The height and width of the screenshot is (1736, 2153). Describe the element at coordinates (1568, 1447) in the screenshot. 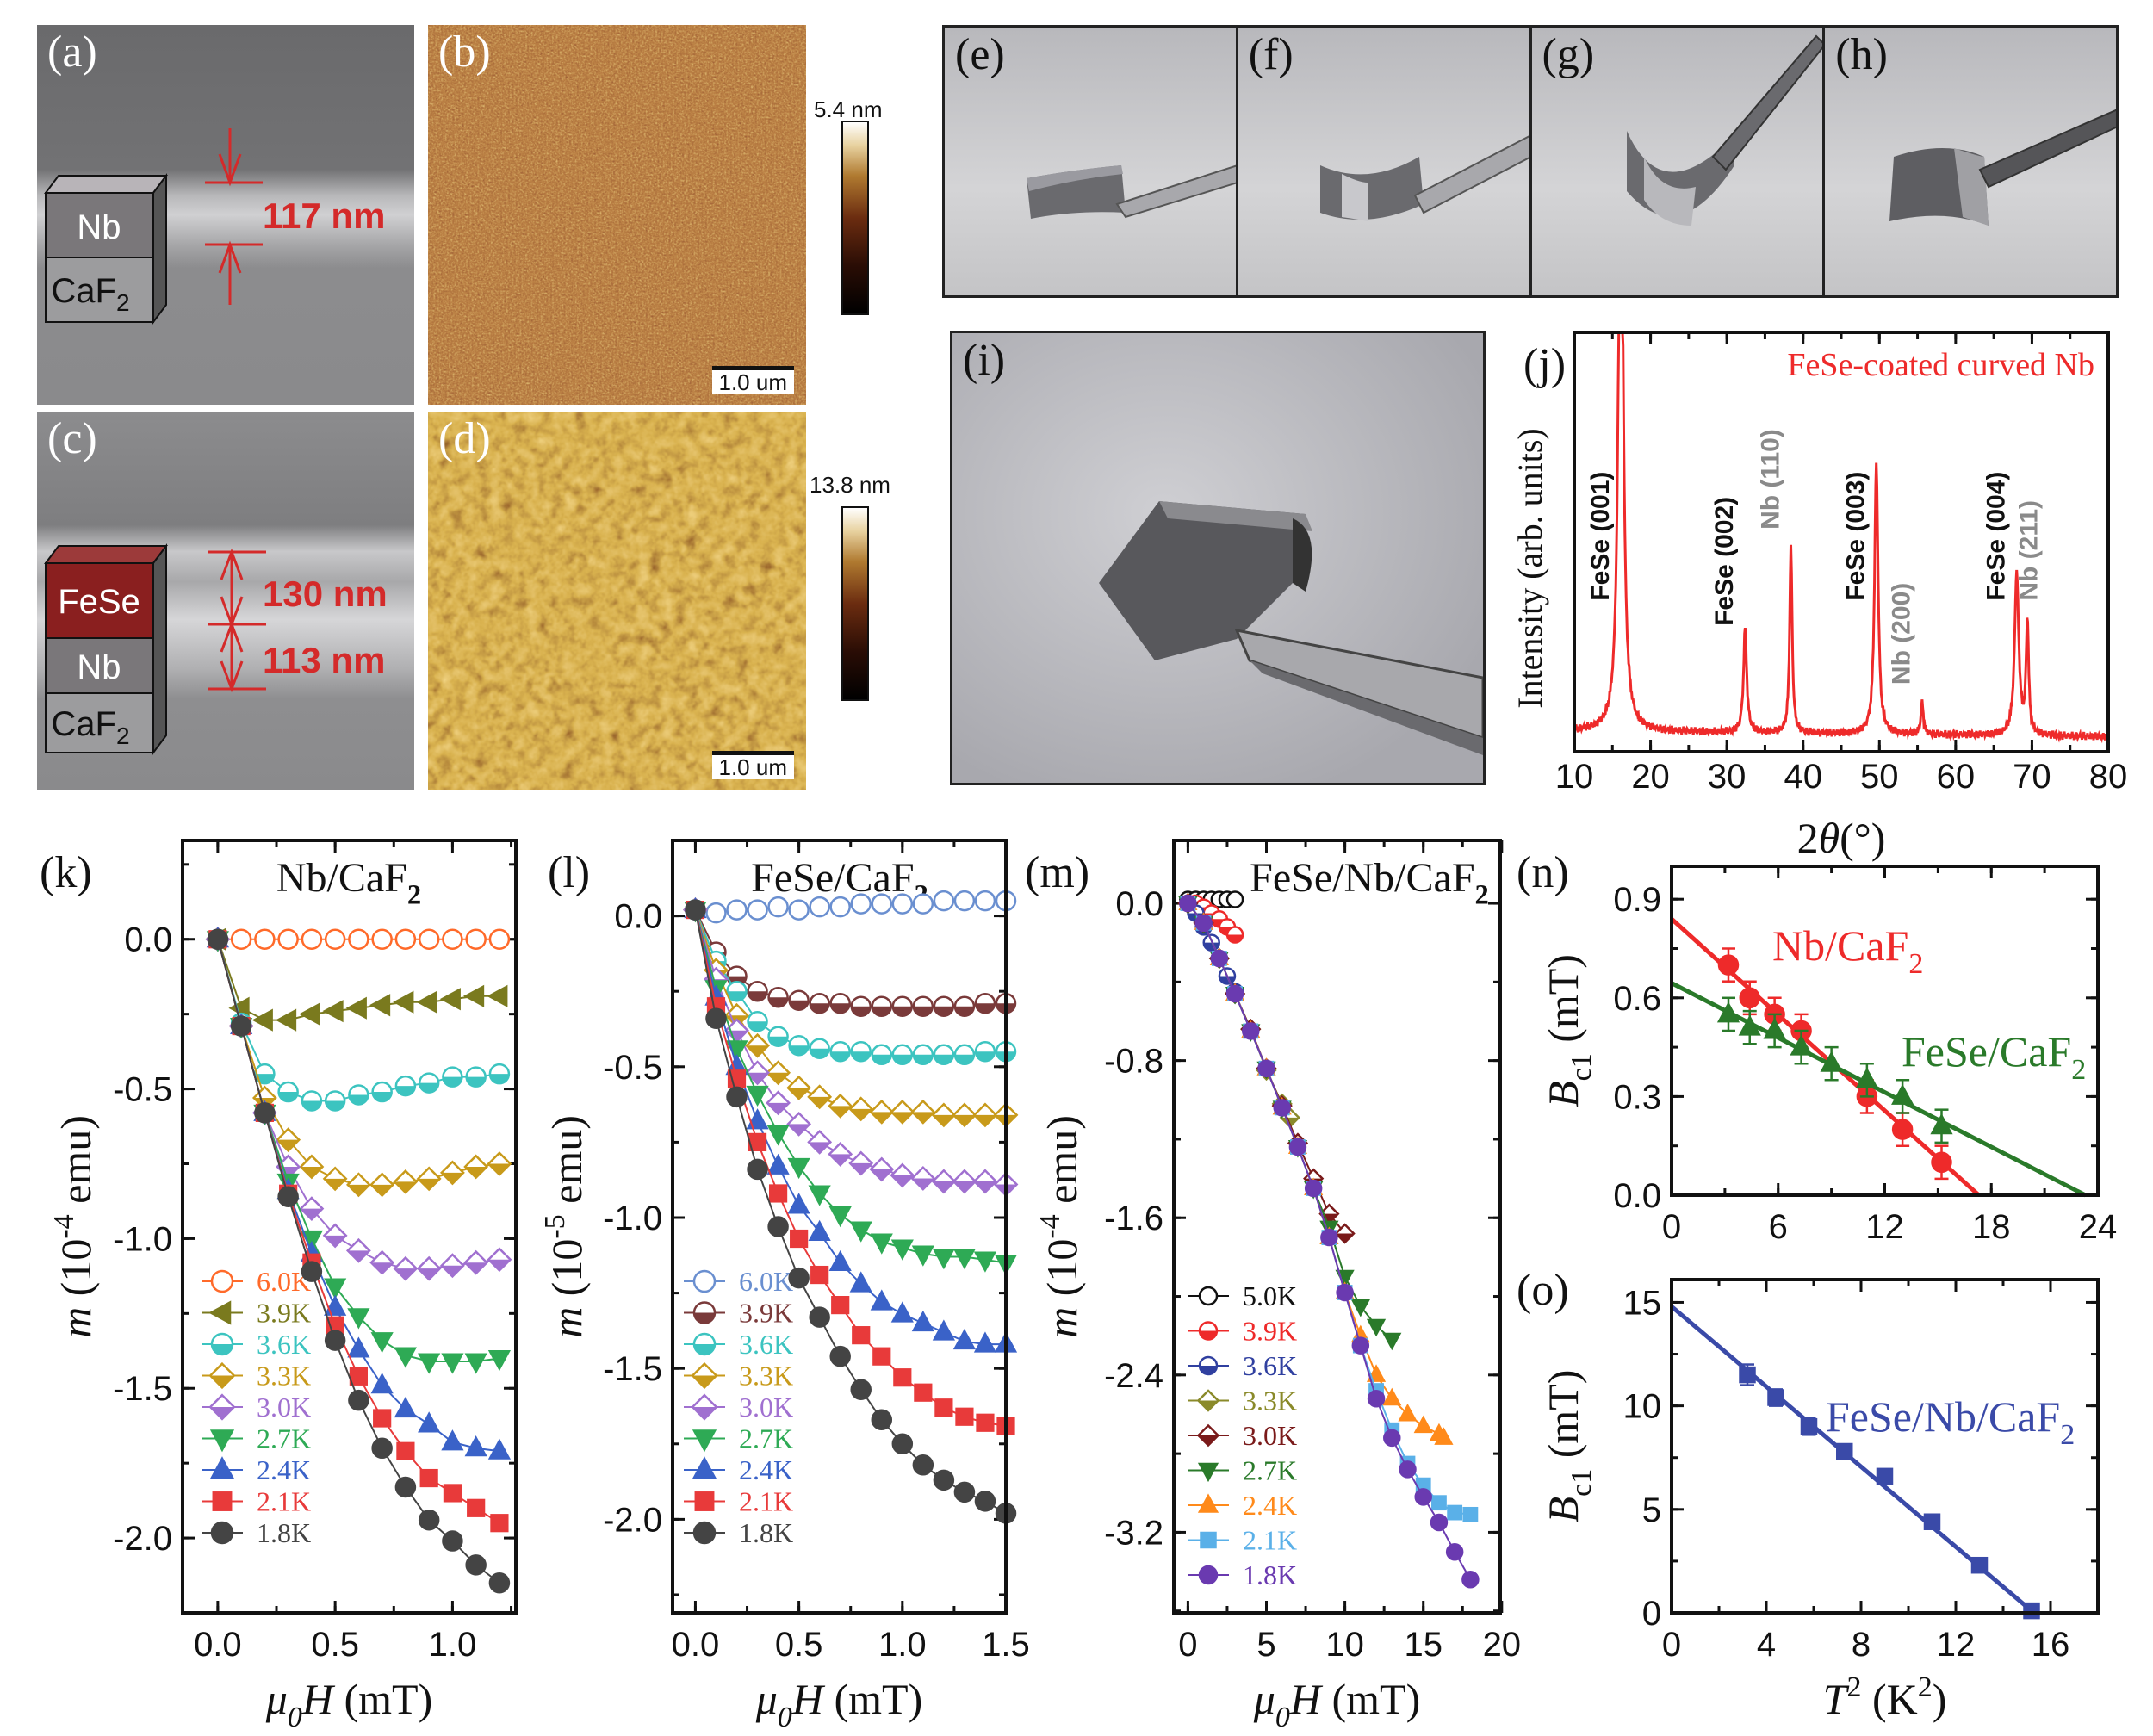

I see `y-axis-label: Bc1 (mT)` at that location.